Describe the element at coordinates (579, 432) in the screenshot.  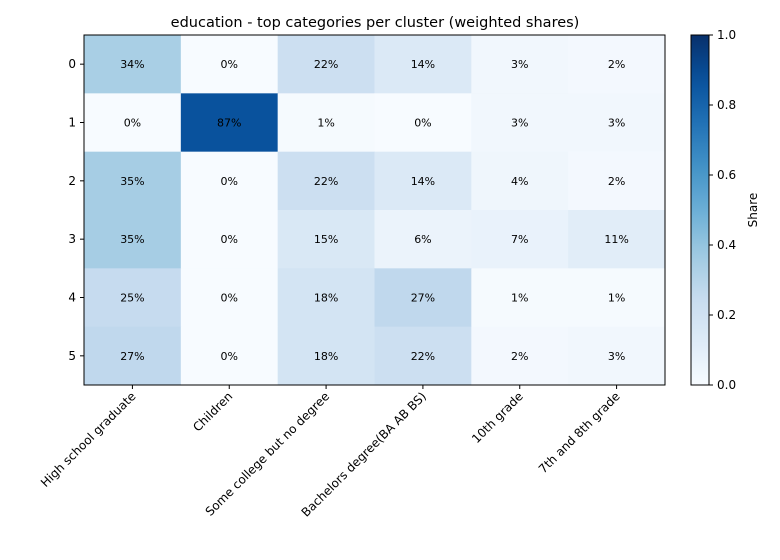
I see `x-tick-label: 7th and 8th grade` at that location.